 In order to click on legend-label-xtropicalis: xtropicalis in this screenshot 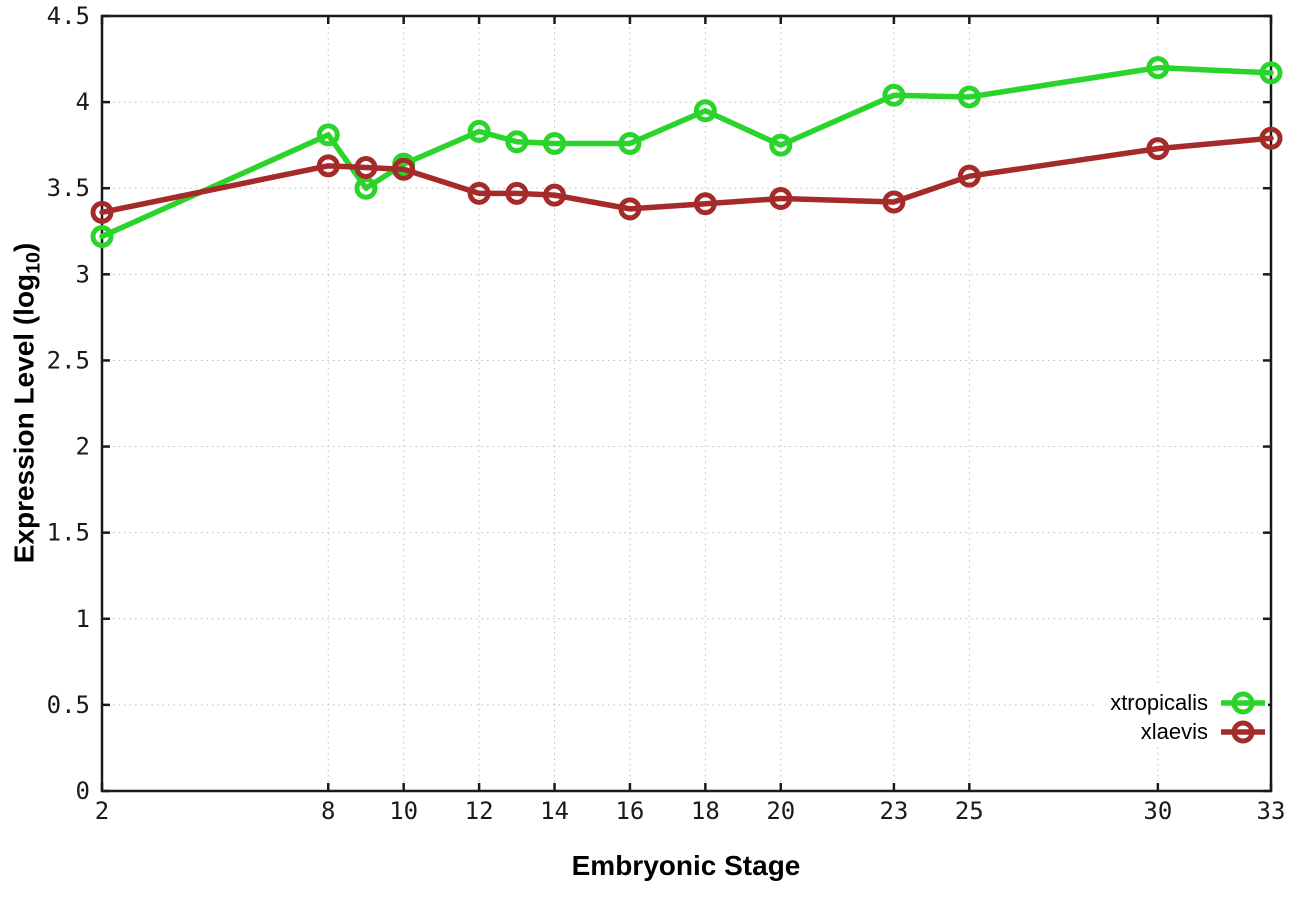, I will do `click(1159, 702)`.